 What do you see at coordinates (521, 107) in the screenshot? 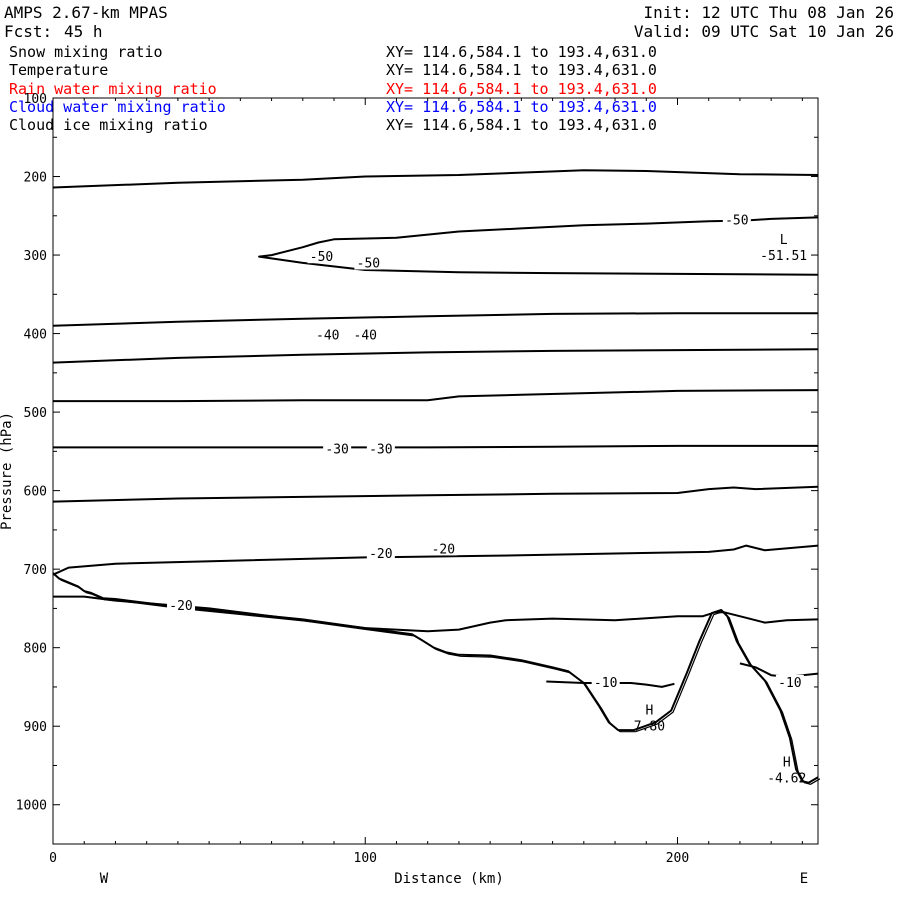
I see `field-xy-cloud-water: XY= 114.6,584.1 to 193.4,631.0` at bounding box center [521, 107].